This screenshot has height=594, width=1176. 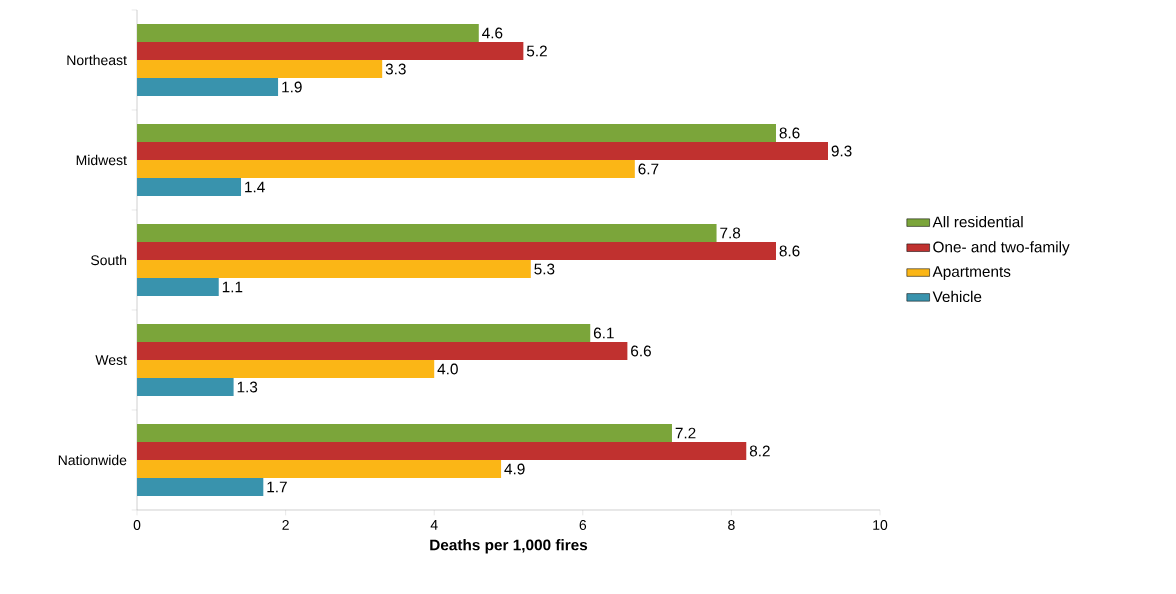 I want to click on y-tick-label: West, so click(x=111, y=360).